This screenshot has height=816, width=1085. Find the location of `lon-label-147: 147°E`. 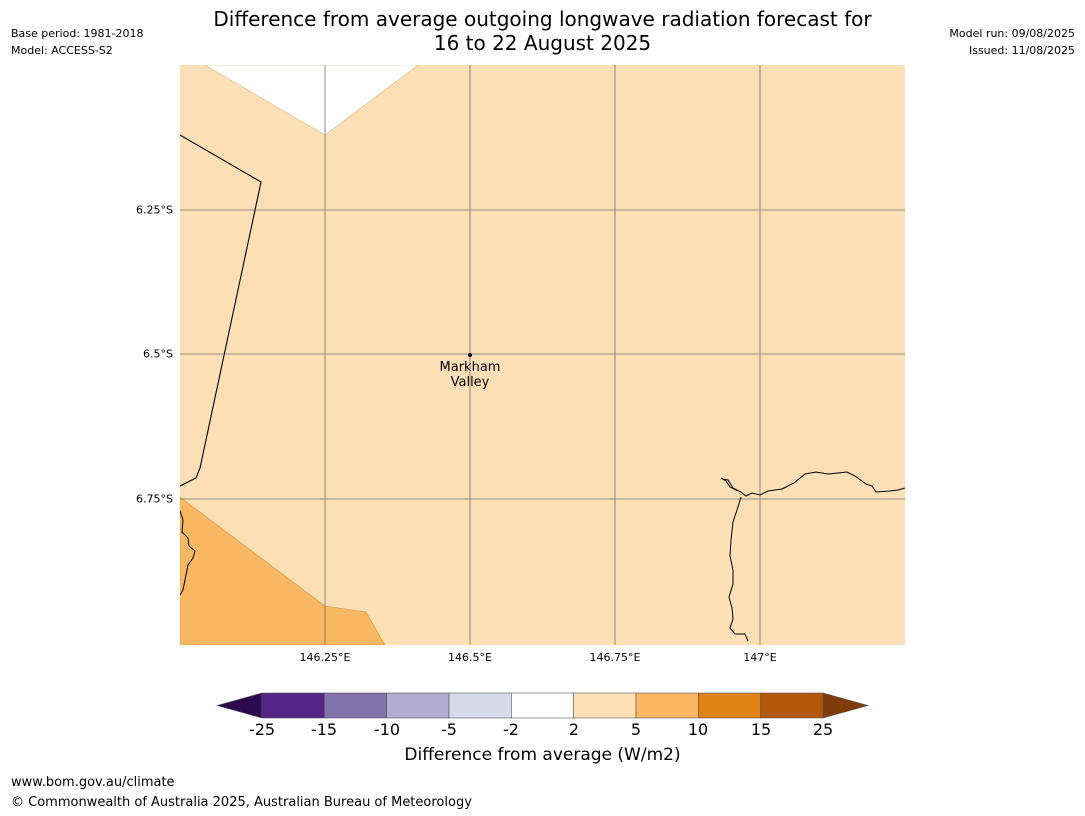

lon-label-147: 147°E is located at coordinates (760, 657).